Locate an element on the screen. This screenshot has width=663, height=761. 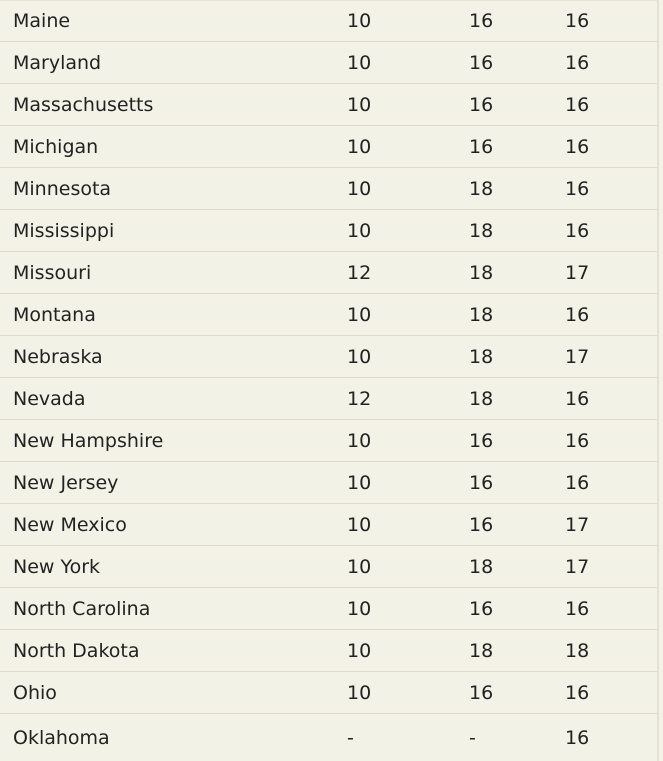
table-row: Nevada 12 18 16 is located at coordinates (328, 399).